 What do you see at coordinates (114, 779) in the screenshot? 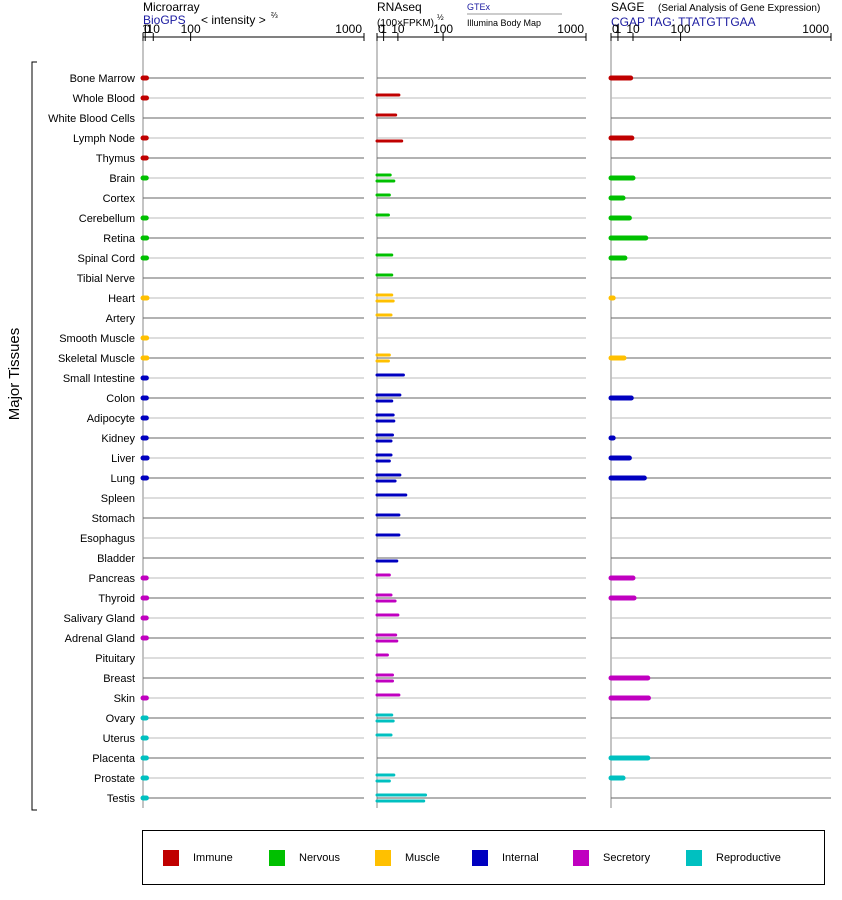
I see `tissue-label: Prostate` at bounding box center [114, 779].